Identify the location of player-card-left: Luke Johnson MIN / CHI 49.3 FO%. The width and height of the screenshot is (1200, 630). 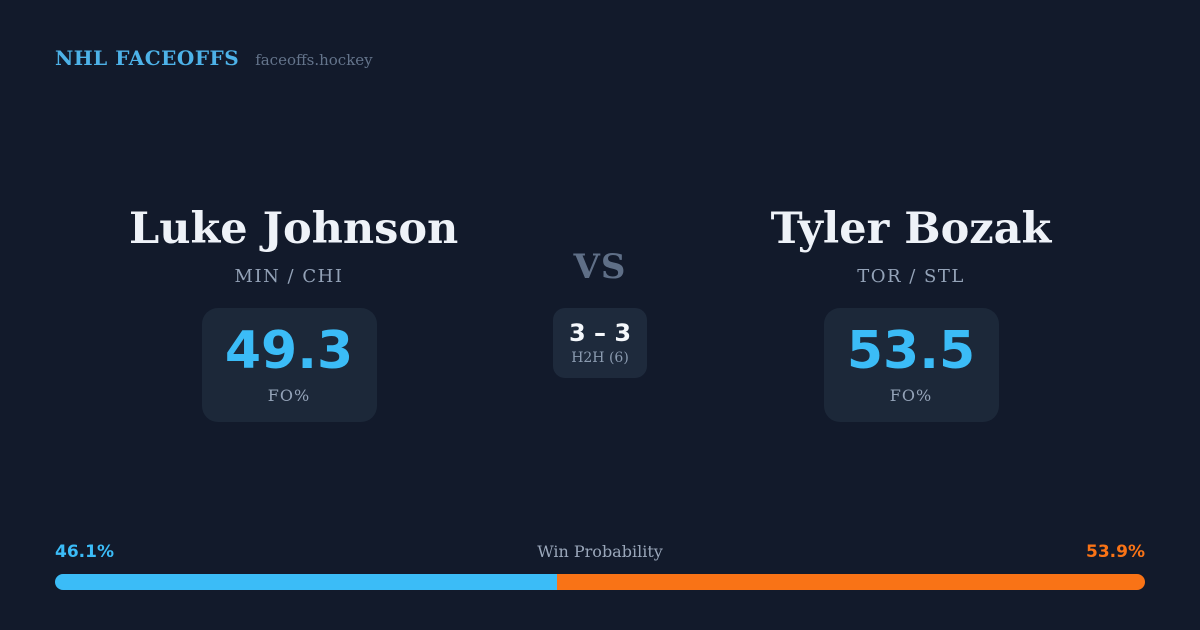
(294, 313).